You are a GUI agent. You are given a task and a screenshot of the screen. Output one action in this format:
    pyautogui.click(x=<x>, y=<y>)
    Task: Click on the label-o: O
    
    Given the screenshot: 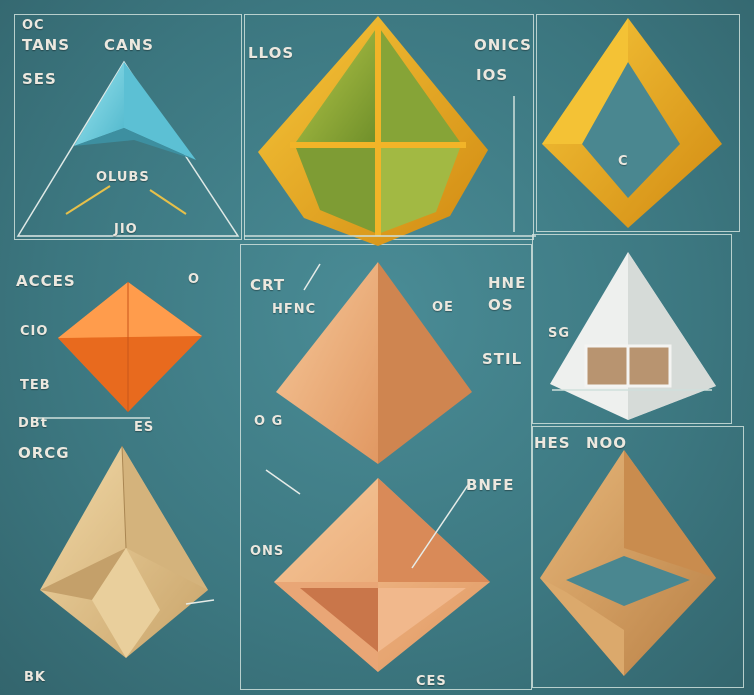 What is the action you would take?
    pyautogui.click(x=194, y=279)
    